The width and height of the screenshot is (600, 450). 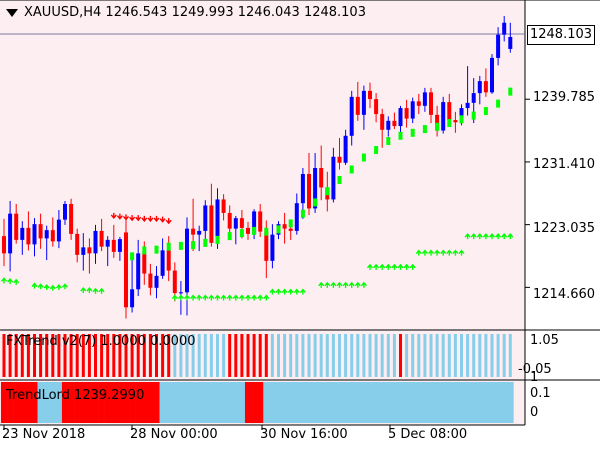 What do you see at coordinates (534, 412) in the screenshot?
I see `trendlord-axis-min: 0` at bounding box center [534, 412].